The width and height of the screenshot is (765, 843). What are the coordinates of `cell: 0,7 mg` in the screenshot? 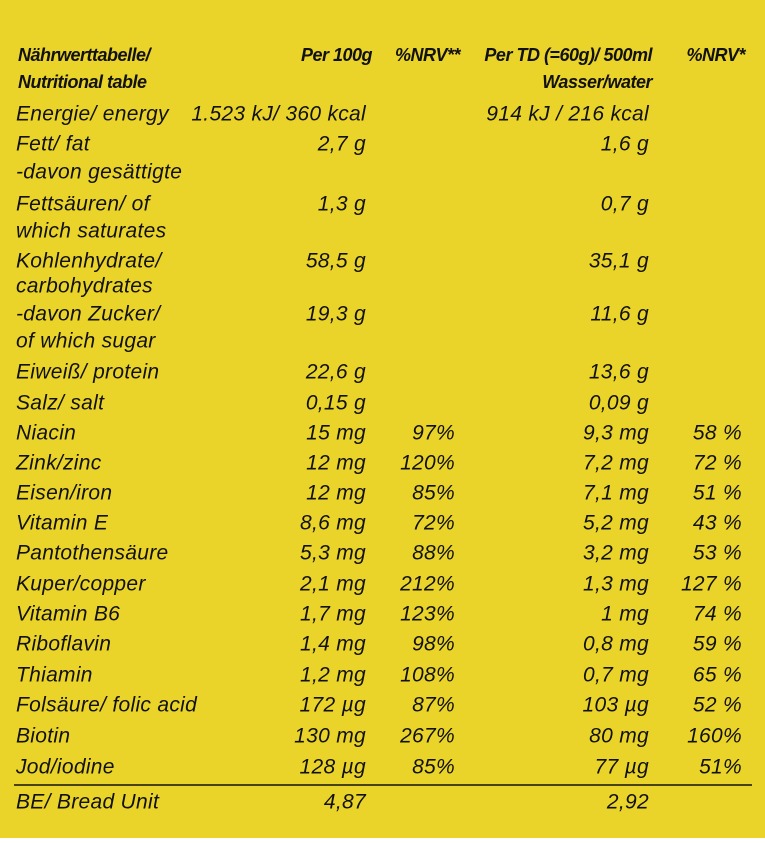 It's located at (616, 675).